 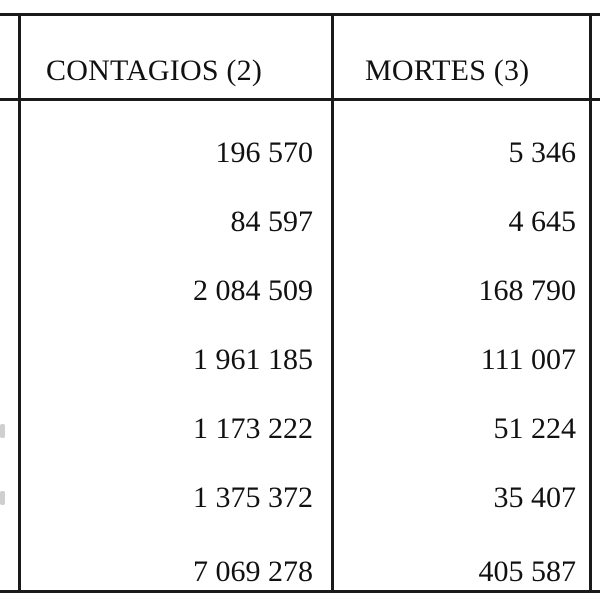 What do you see at coordinates (528, 359) in the screenshot?
I see `cell-mortes: 111 007` at bounding box center [528, 359].